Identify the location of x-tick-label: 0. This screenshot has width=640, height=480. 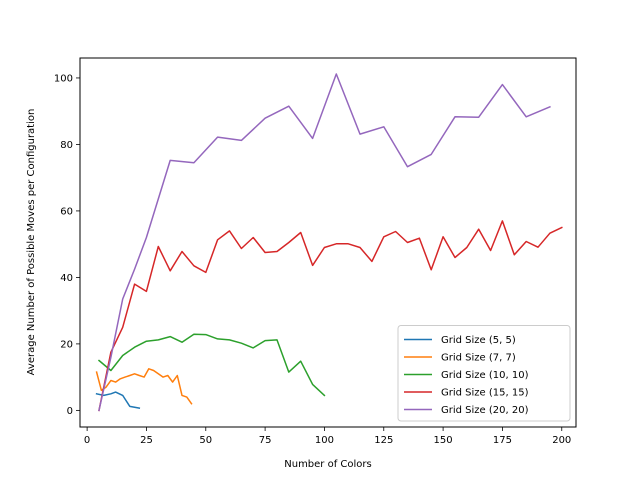
(87, 440).